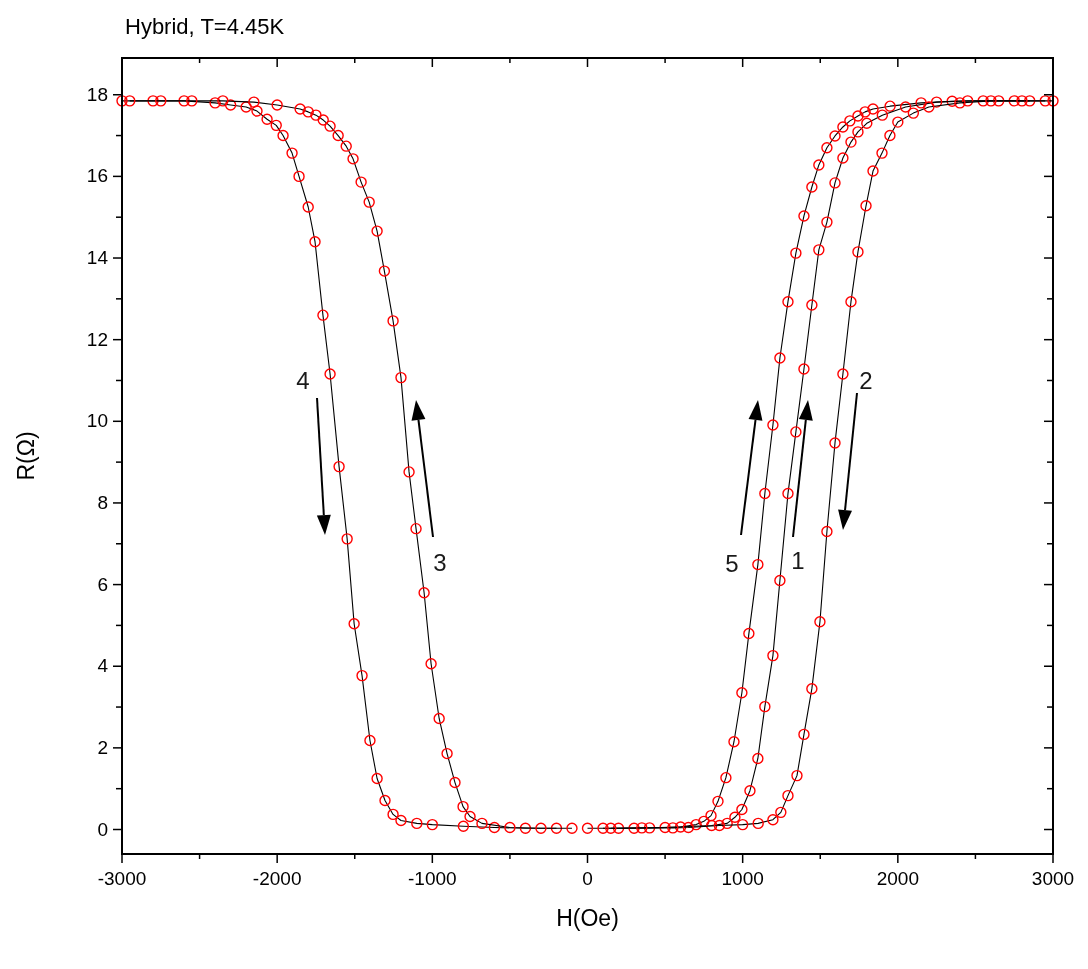  Describe the element at coordinates (798, 560) in the screenshot. I see `annotation: 1` at that location.